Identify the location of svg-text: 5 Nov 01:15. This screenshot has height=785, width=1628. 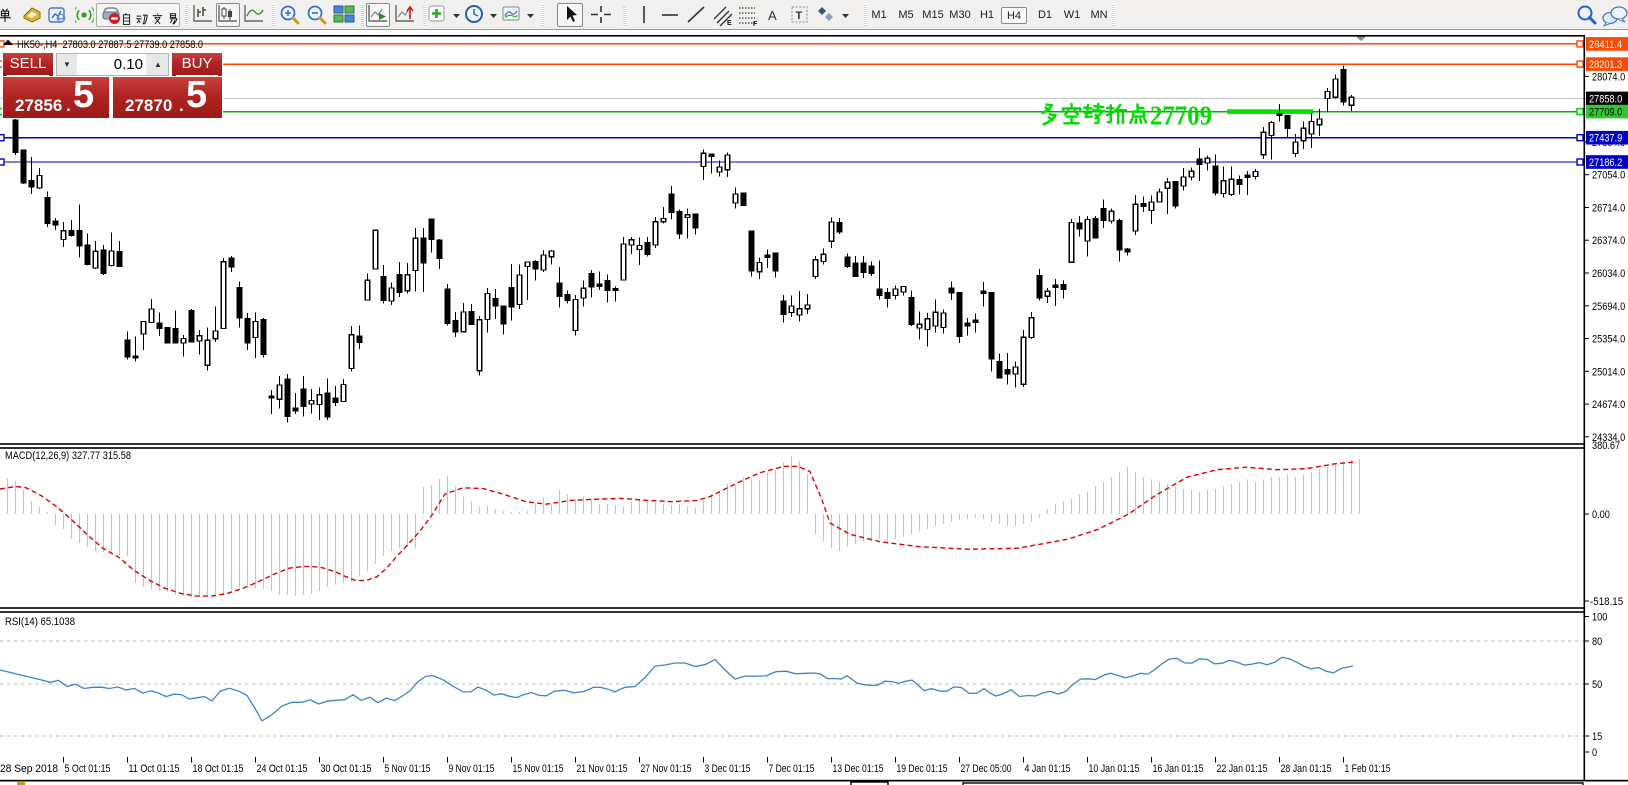
(408, 769).